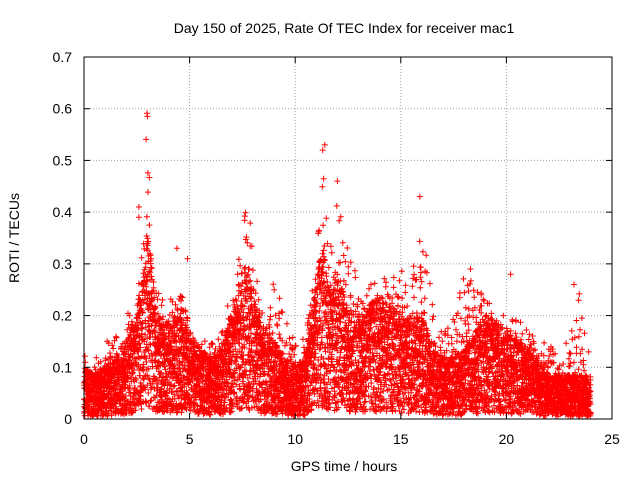 The height and width of the screenshot is (480, 640). What do you see at coordinates (295, 439) in the screenshot?
I see `x-tick-label: 10` at bounding box center [295, 439].